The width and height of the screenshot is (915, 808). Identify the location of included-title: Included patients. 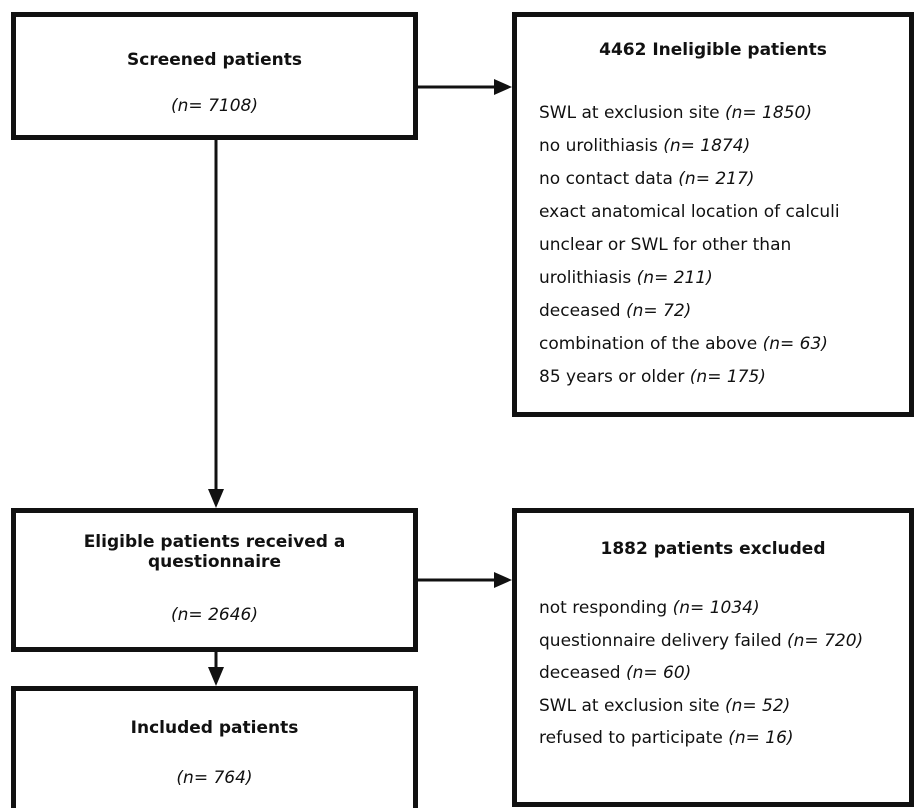
(214, 728).